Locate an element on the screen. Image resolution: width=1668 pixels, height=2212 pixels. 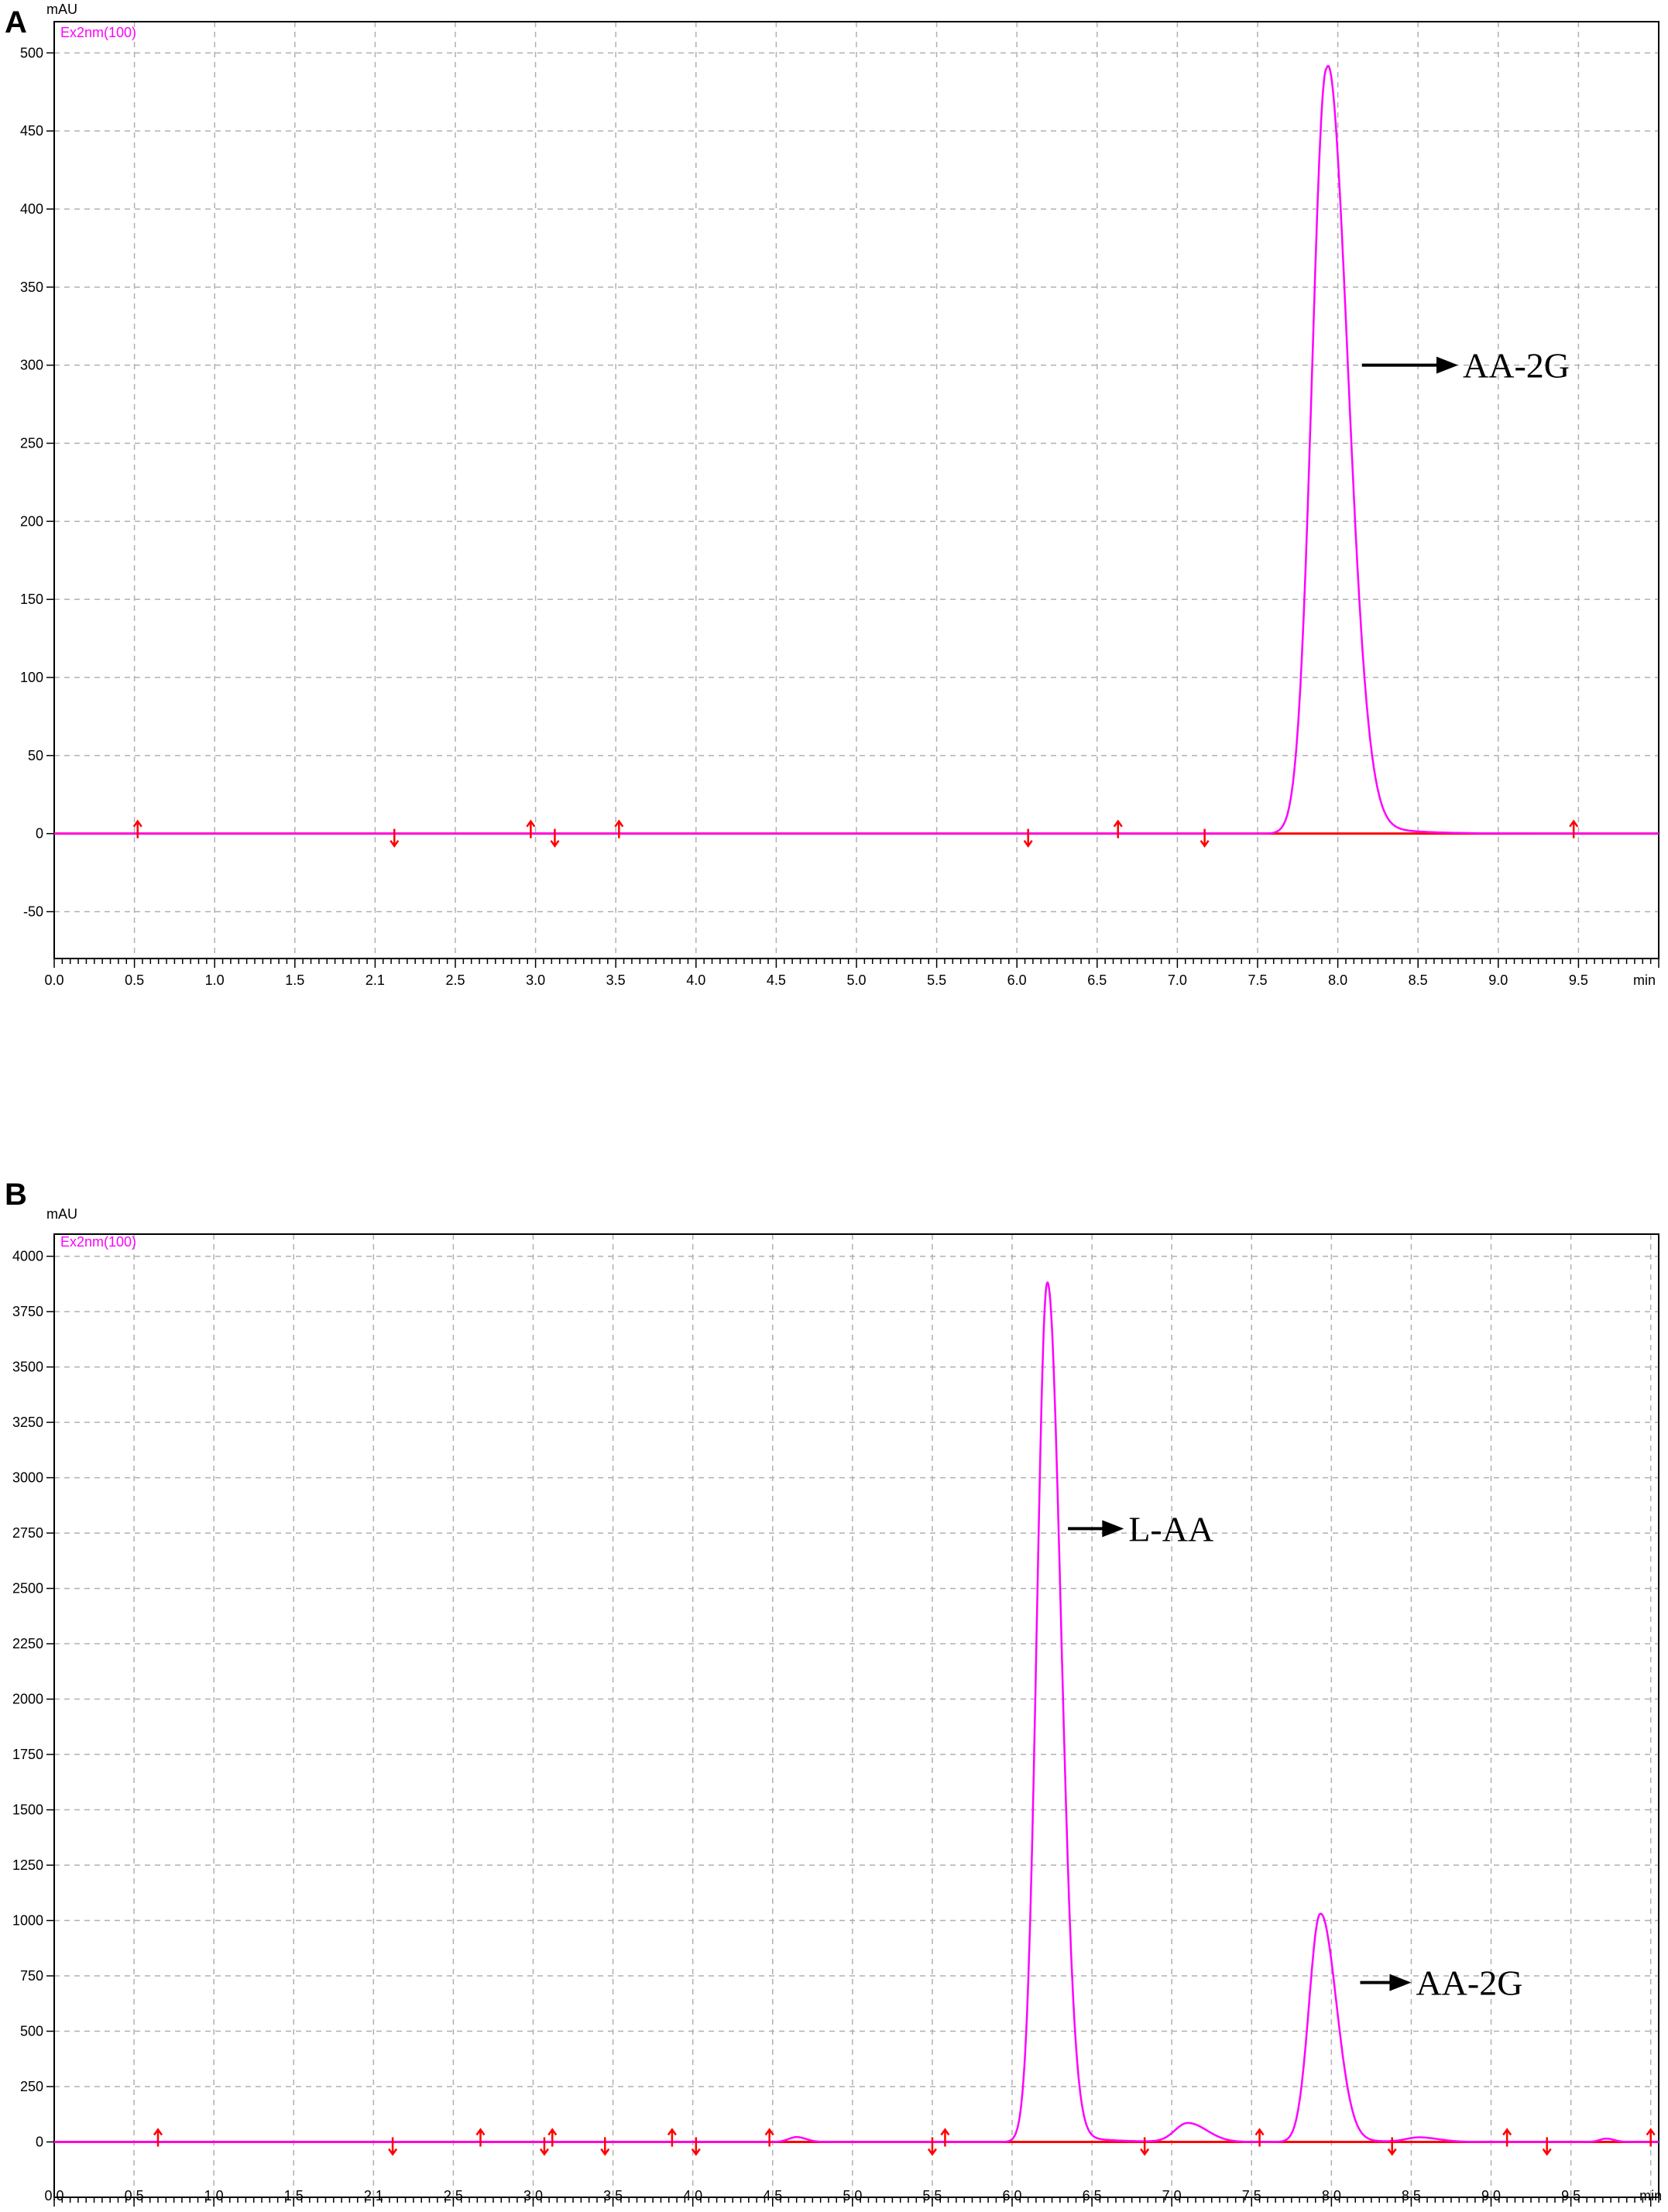
y-tick-label: 400 is located at coordinates (31, 209).